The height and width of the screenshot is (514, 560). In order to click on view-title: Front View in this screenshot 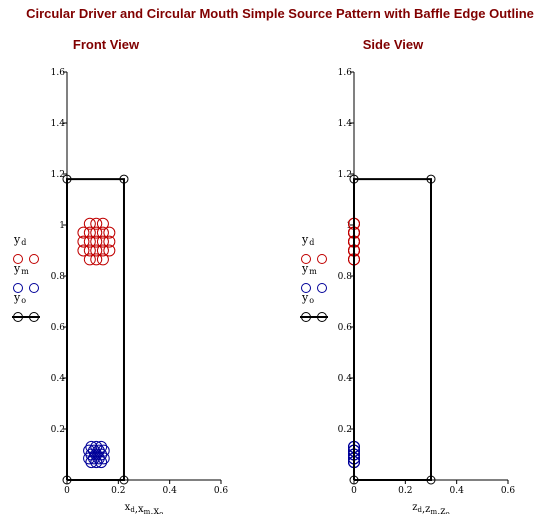, I will do `click(106, 44)`.